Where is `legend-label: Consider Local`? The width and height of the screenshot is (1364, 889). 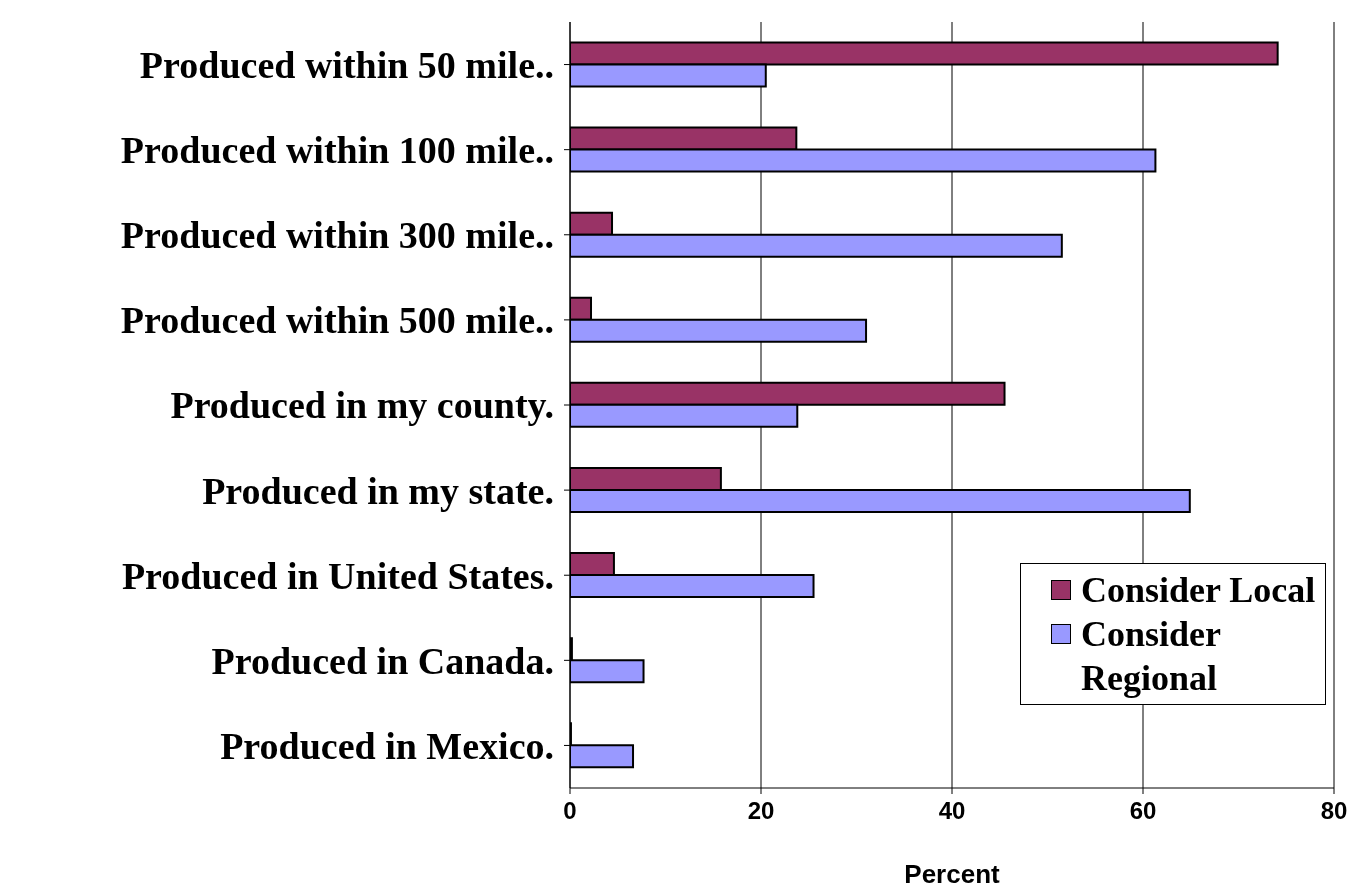
legend-label: Consider Local is located at coordinates (1198, 590).